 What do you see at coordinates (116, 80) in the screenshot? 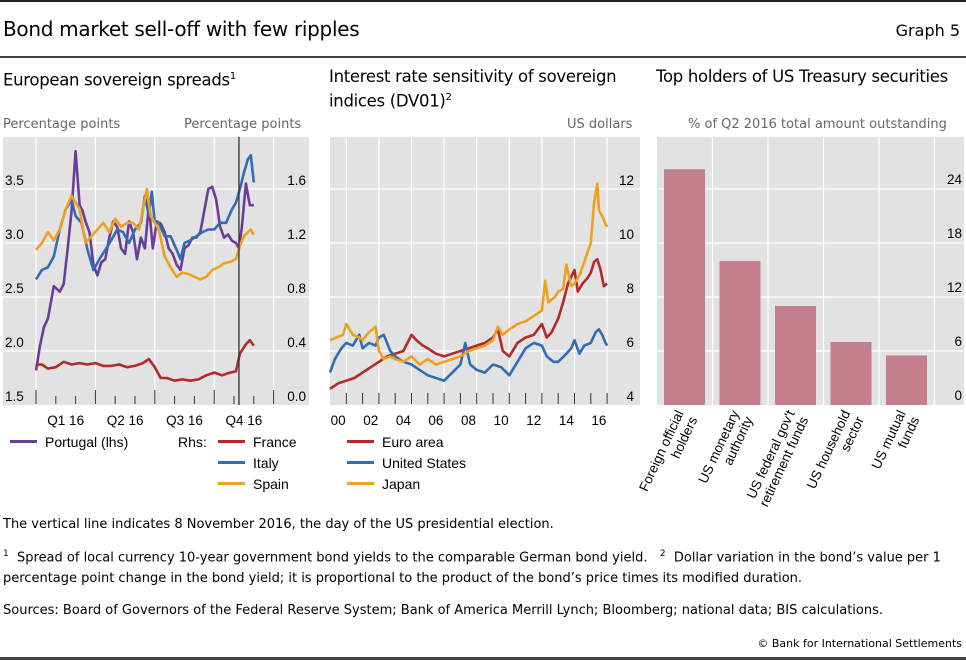
I see `panel1-title-text: European sovereign spreads` at bounding box center [116, 80].